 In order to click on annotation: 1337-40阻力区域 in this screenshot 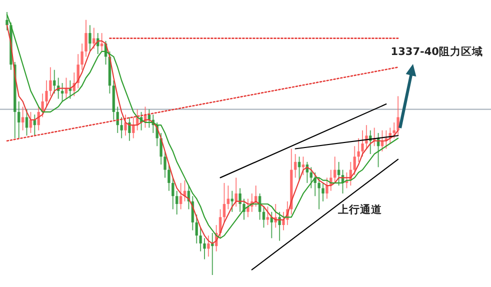, I will do `click(436, 52)`.